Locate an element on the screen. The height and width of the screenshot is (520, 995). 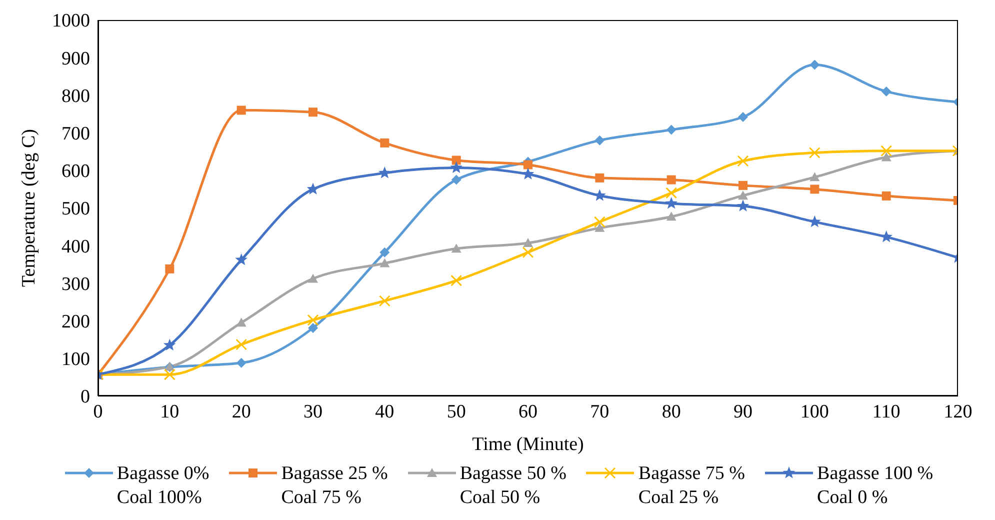
x-tick-label: 50 is located at coordinates (456, 411).